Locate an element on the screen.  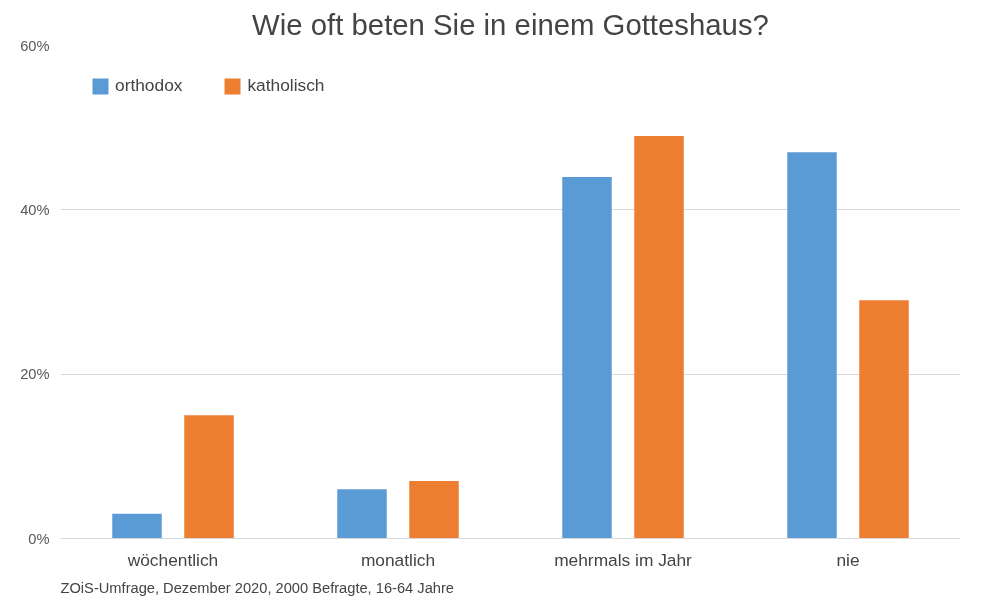
text: ZOiS-Umfrage, Dezember 2020, 2000 Befragte, 16-64 Jahre is located at coordinates (257, 587).